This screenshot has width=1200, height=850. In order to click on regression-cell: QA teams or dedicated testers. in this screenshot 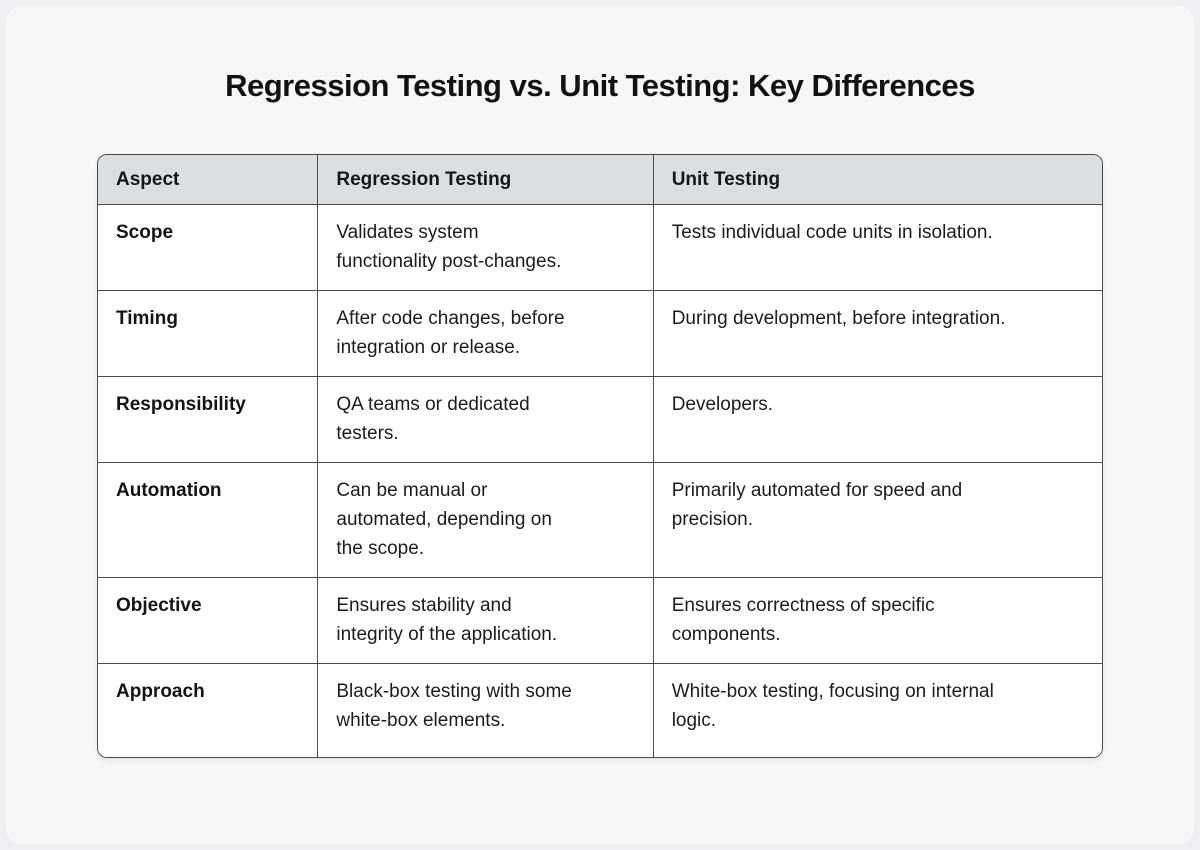, I will do `click(485, 419)`.